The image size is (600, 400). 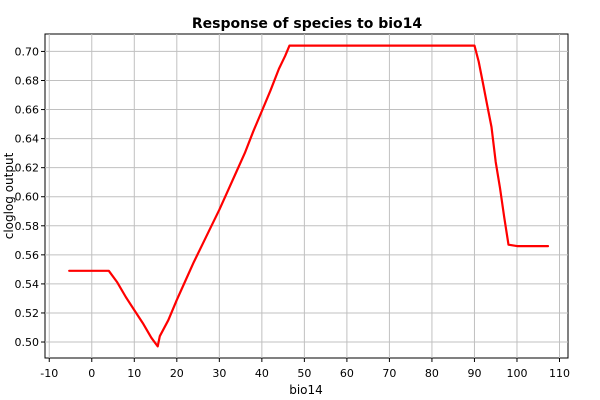 What do you see at coordinates (27, 284) in the screenshot?
I see `y-tick-label: 0.54` at bounding box center [27, 284].